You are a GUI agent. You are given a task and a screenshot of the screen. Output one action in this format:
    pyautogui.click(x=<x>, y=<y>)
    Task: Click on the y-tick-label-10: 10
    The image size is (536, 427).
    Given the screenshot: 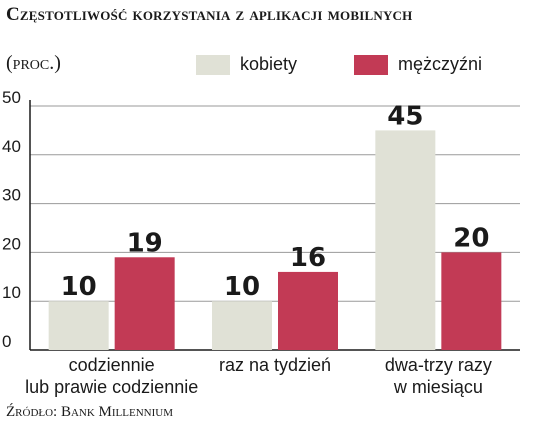 What is the action you would take?
    pyautogui.click(x=11, y=292)
    